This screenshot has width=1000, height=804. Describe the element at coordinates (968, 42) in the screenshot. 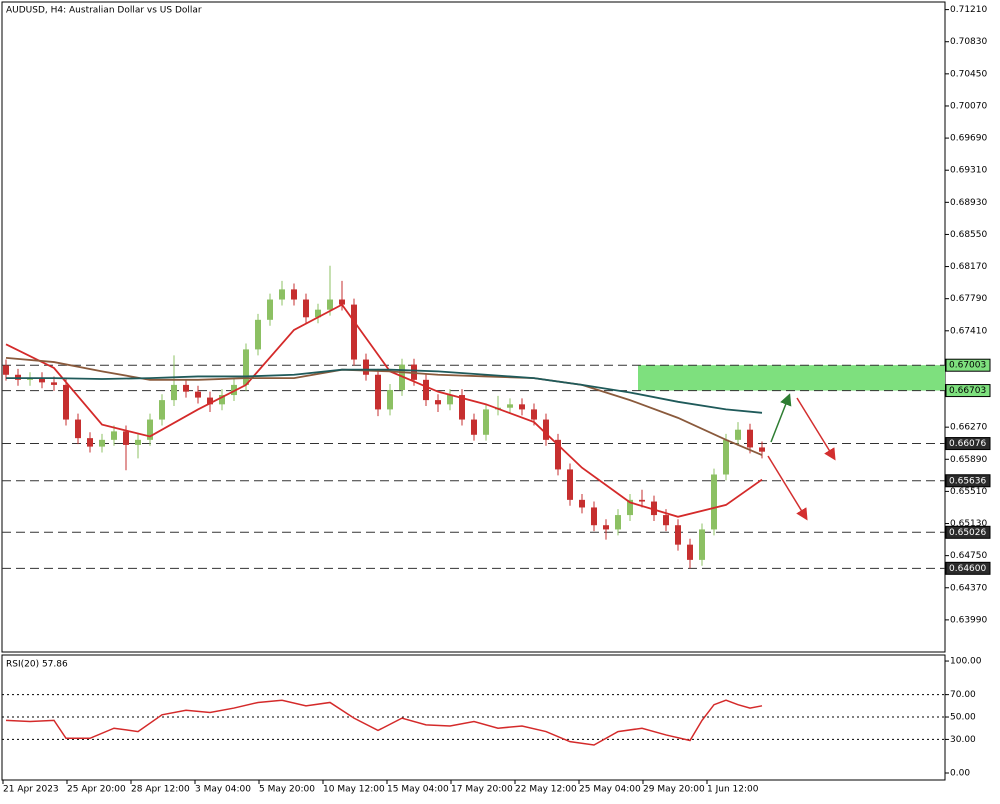

I see `y-tick-label: 0.70830` at that location.